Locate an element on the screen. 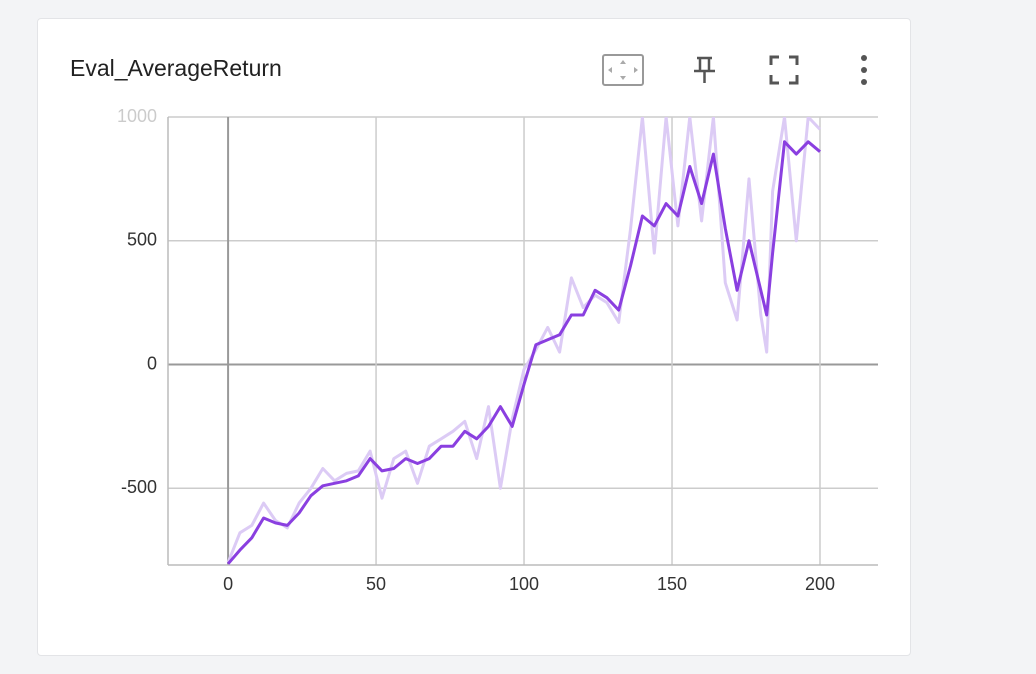  menu-icon is located at coordinates (864, 70).